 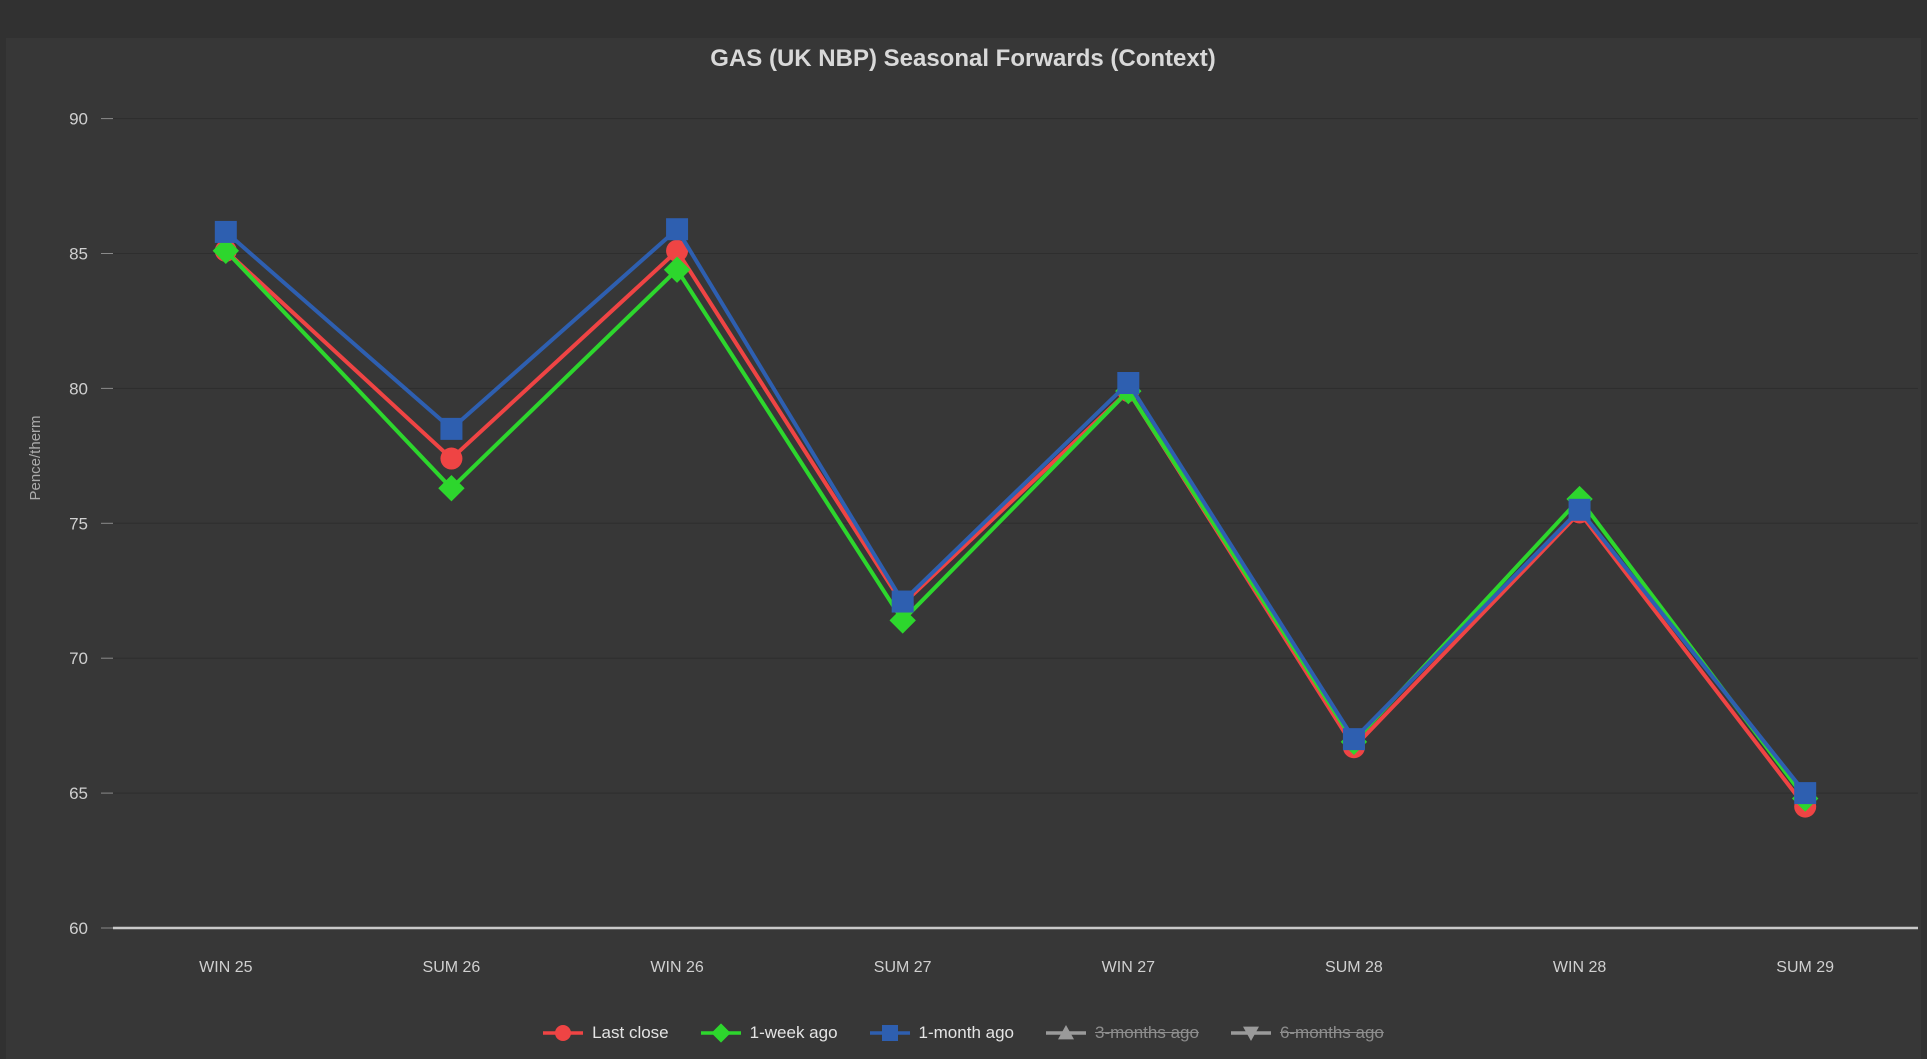 What do you see at coordinates (452, 967) in the screenshot?
I see `x-category-label: SUM 26` at bounding box center [452, 967].